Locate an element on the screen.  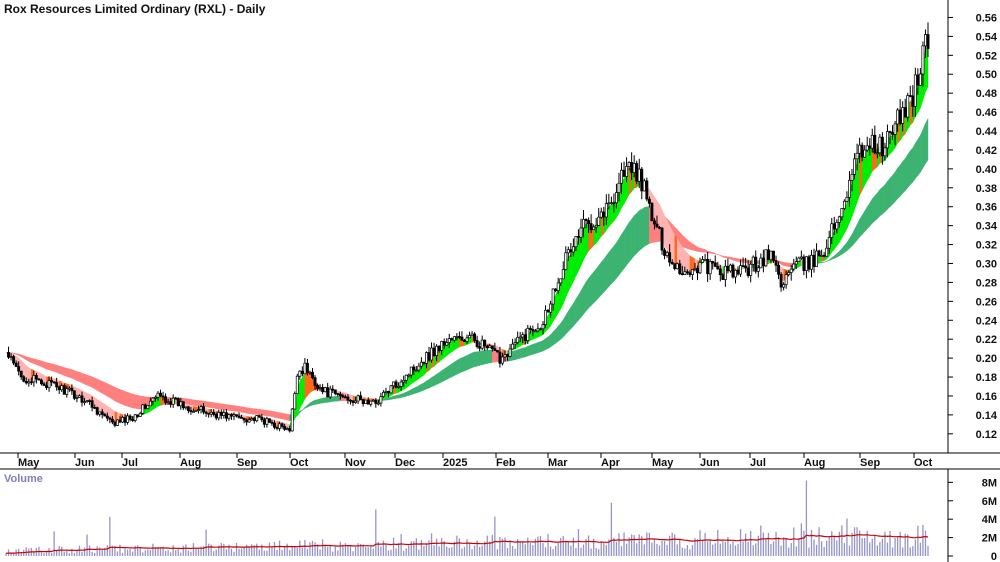
price-tick-label: 0.50 is located at coordinates (986, 75).